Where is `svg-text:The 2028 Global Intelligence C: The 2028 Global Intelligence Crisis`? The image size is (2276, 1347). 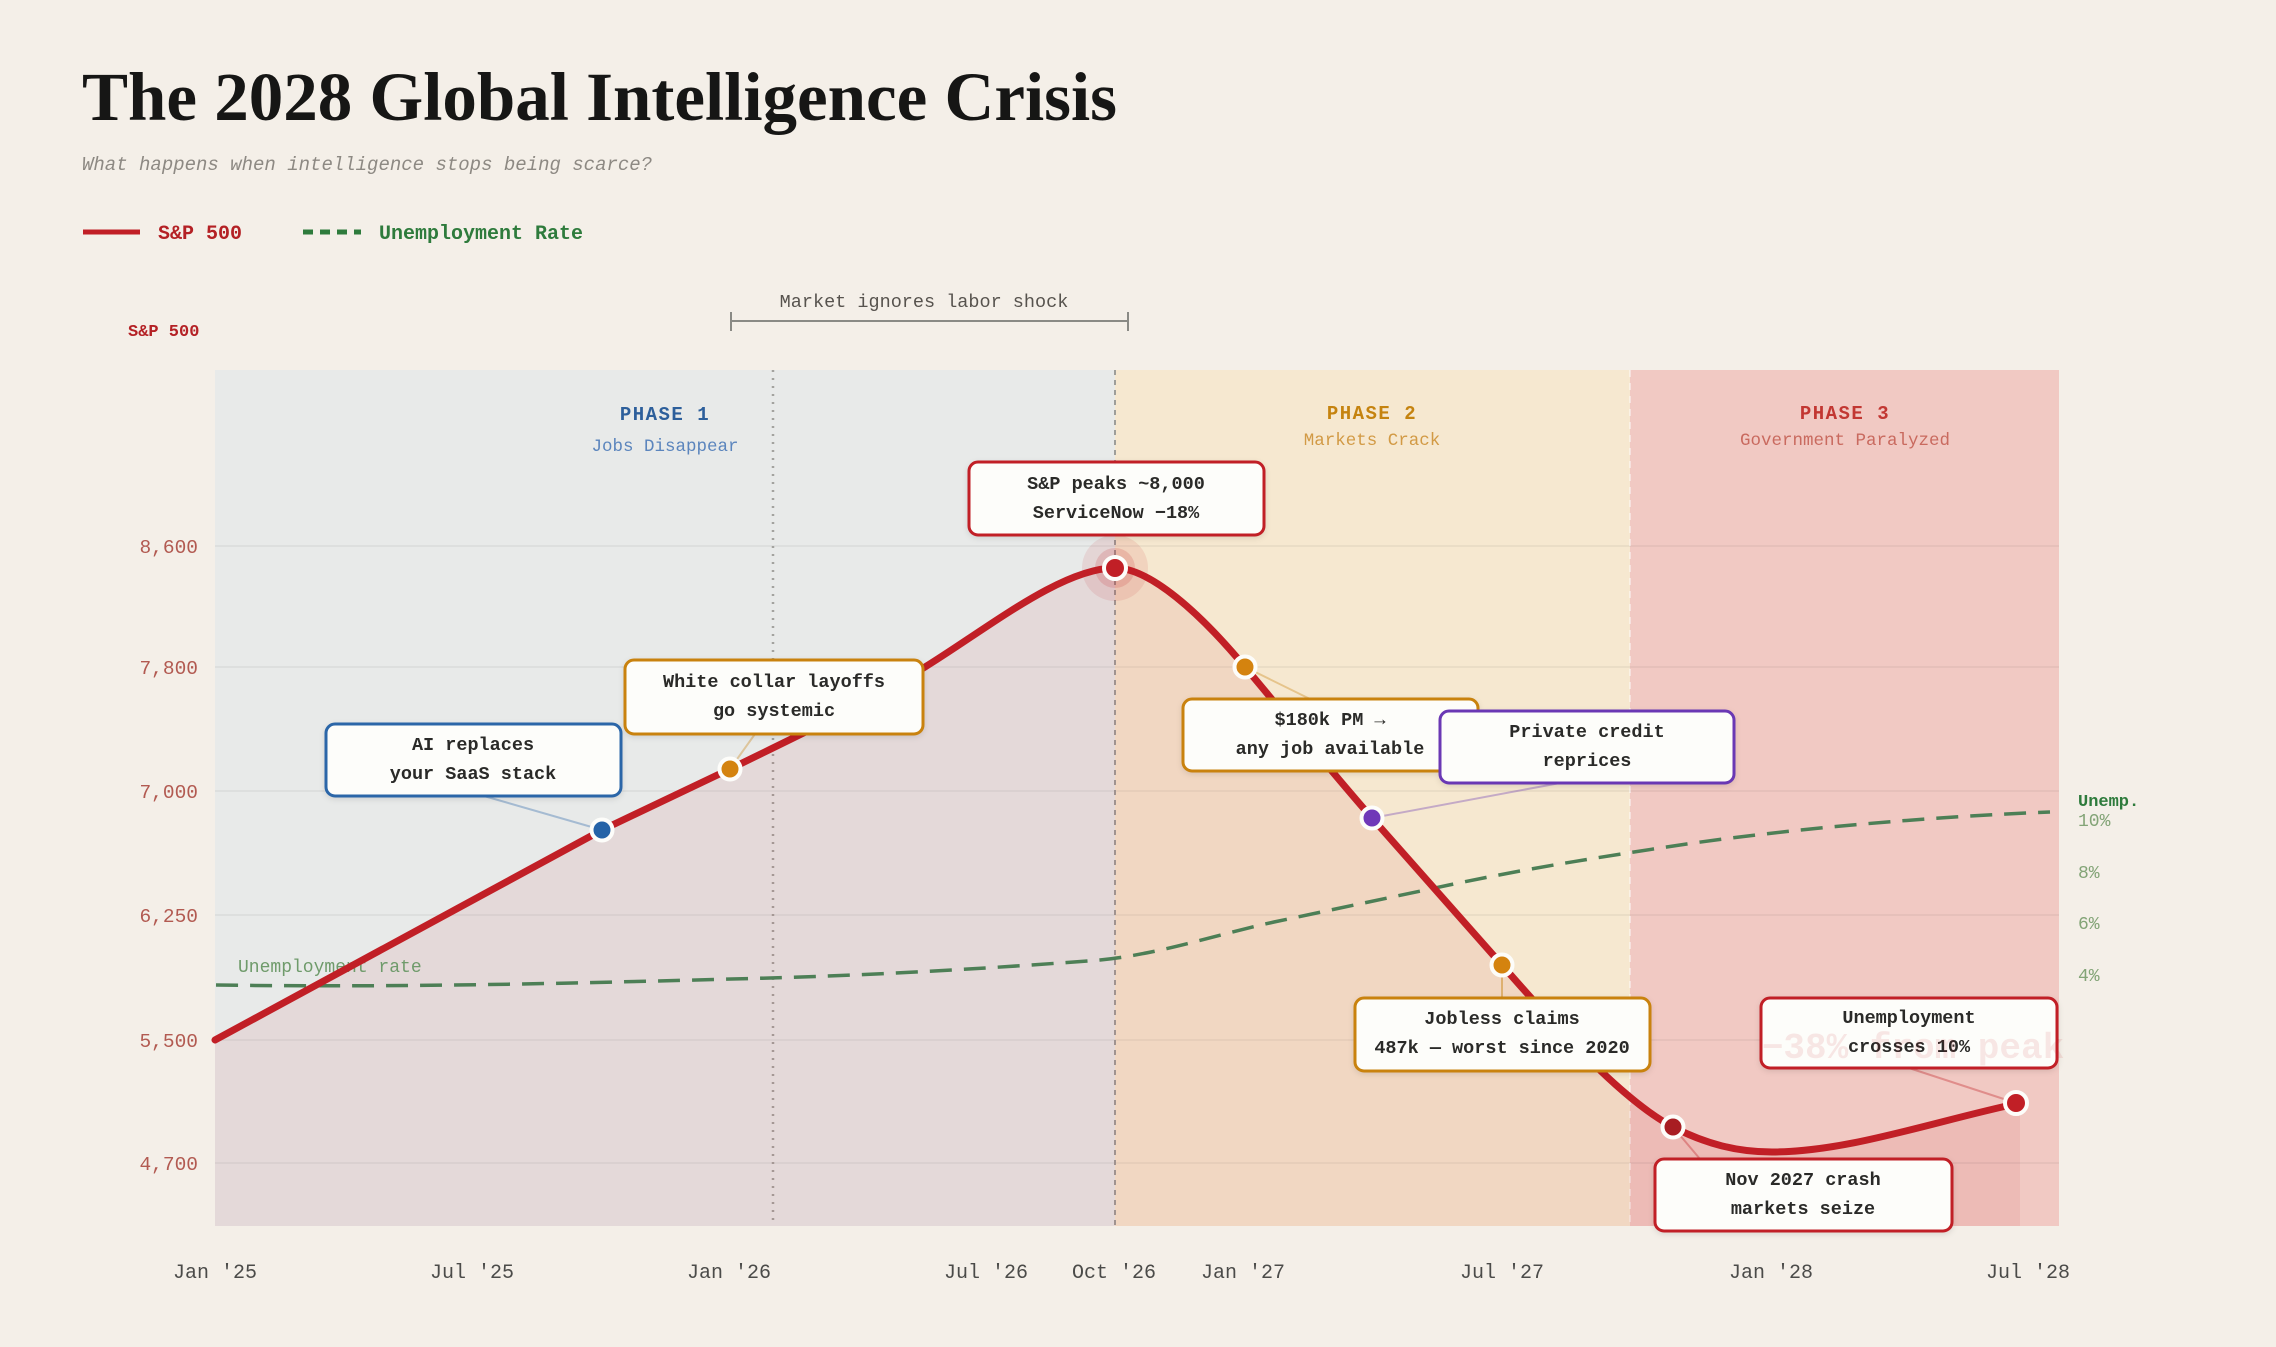
svg-text:The 2028 Global Intelligence C: The 2028 Global Intelligence Crisis is located at coordinates (599, 97).